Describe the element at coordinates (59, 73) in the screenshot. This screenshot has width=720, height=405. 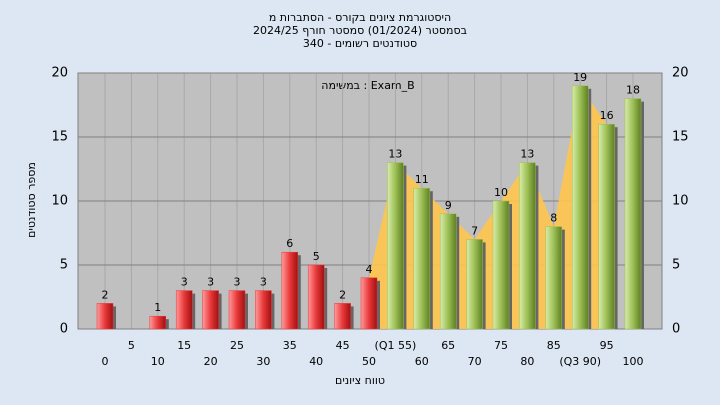
I see `y-tick-label: 20` at that location.